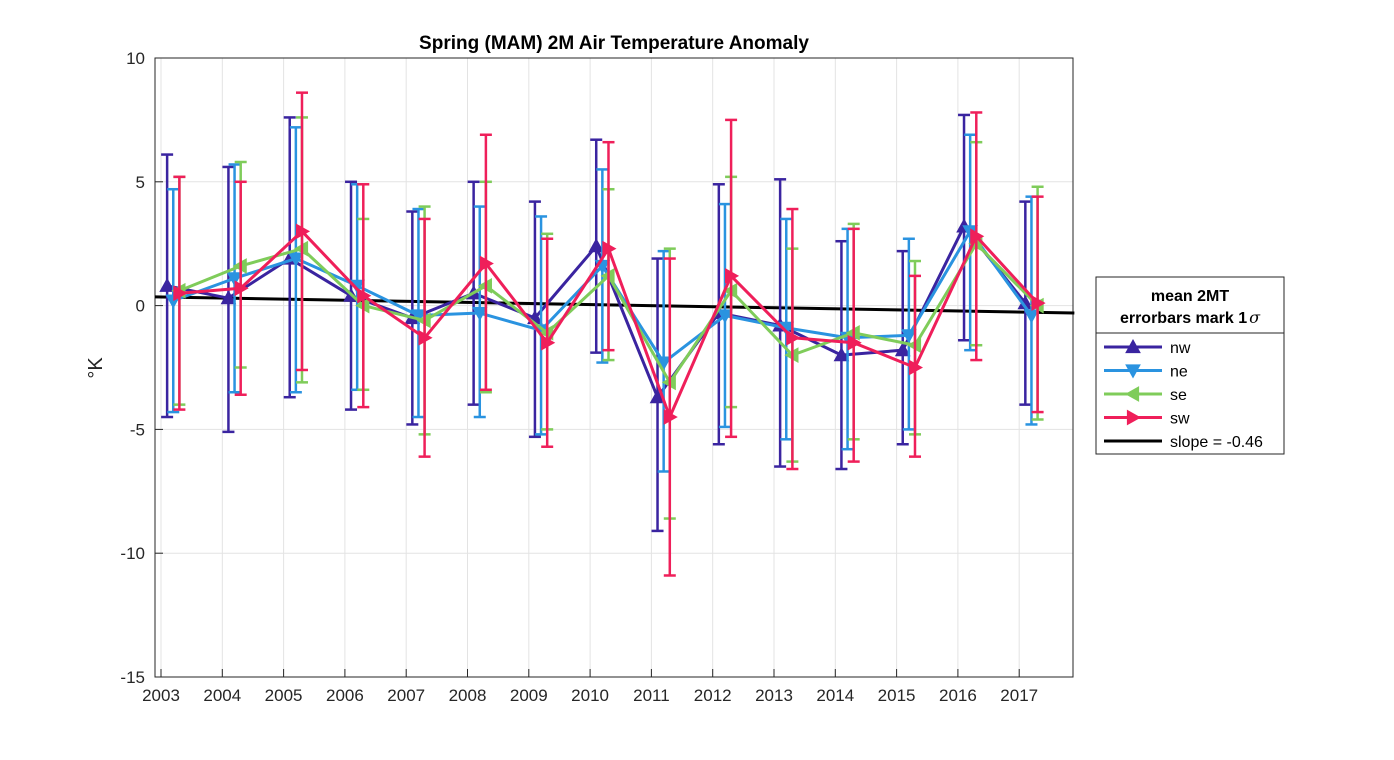 The width and height of the screenshot is (1394, 760). I want to click on legend-entry: ne, so click(1146, 372).